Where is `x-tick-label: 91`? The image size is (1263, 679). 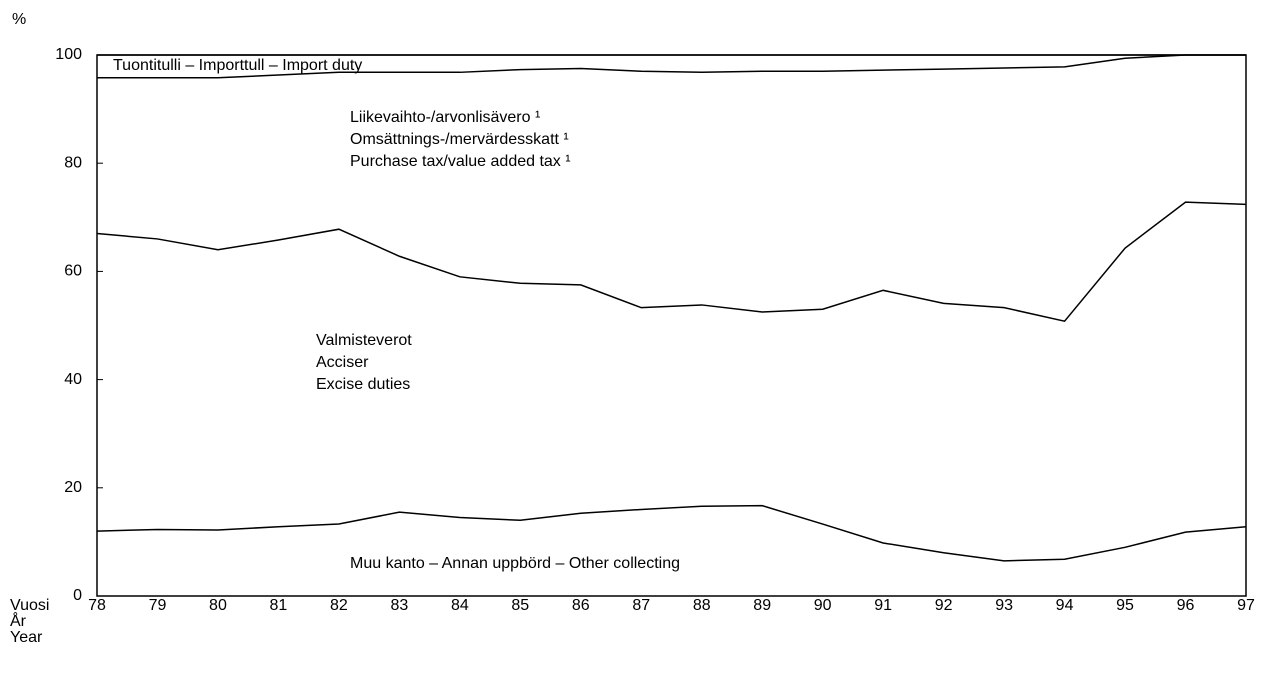 x-tick-label: 91 is located at coordinates (883, 605).